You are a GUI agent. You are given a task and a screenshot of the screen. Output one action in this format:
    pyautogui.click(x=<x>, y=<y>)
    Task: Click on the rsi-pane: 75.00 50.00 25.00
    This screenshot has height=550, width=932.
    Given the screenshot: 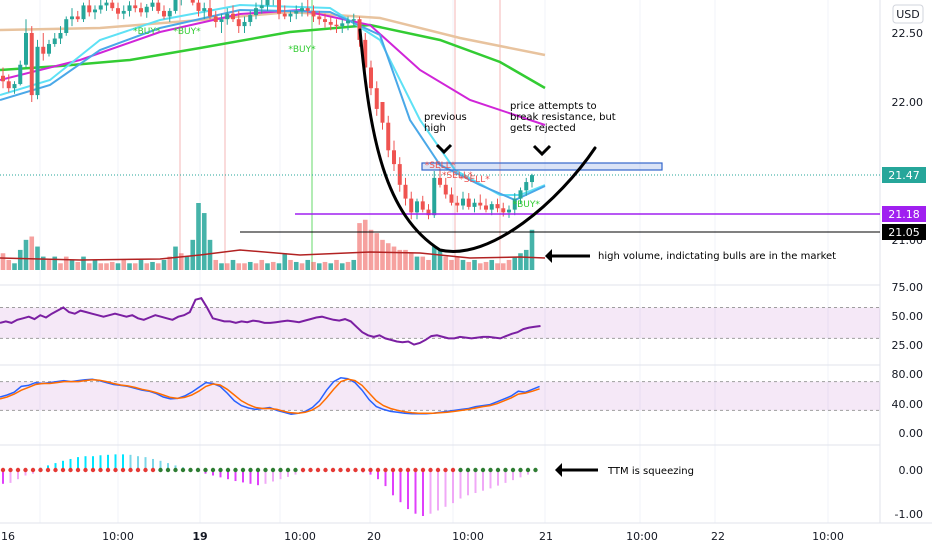 What is the action you would take?
    pyautogui.click(x=461, y=316)
    